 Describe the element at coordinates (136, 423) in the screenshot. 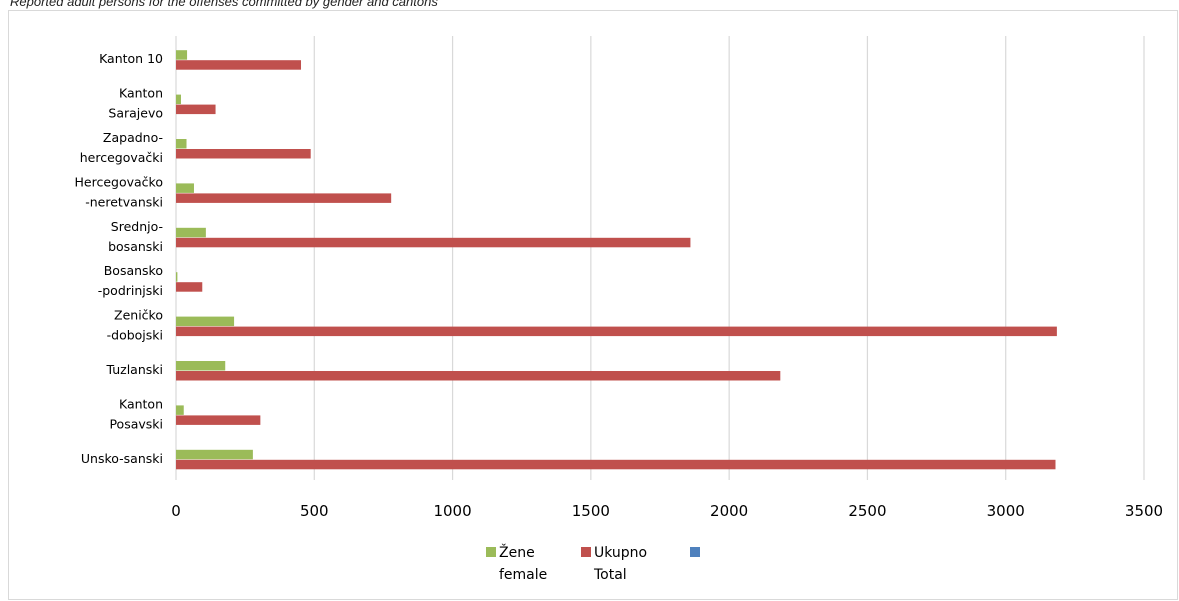

I see `category-label: Posavski` at that location.